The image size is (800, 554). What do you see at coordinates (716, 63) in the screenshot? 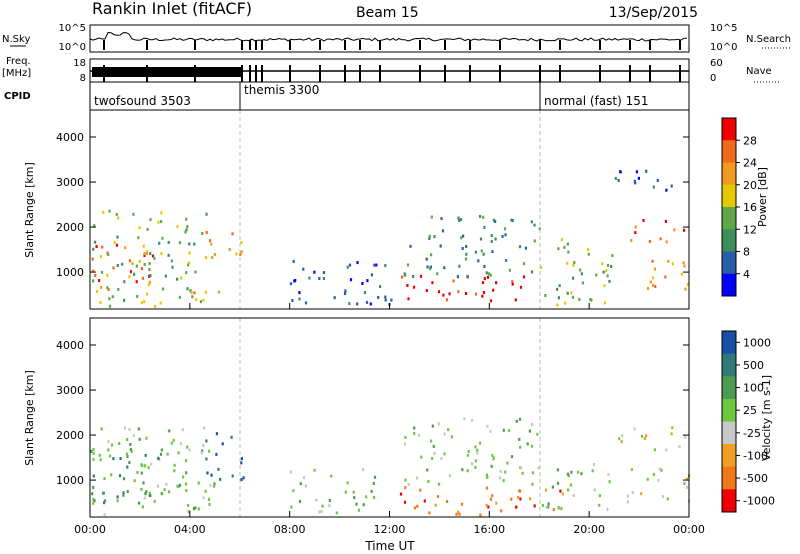
I see `nave-right-tick-top: 60` at bounding box center [716, 63].